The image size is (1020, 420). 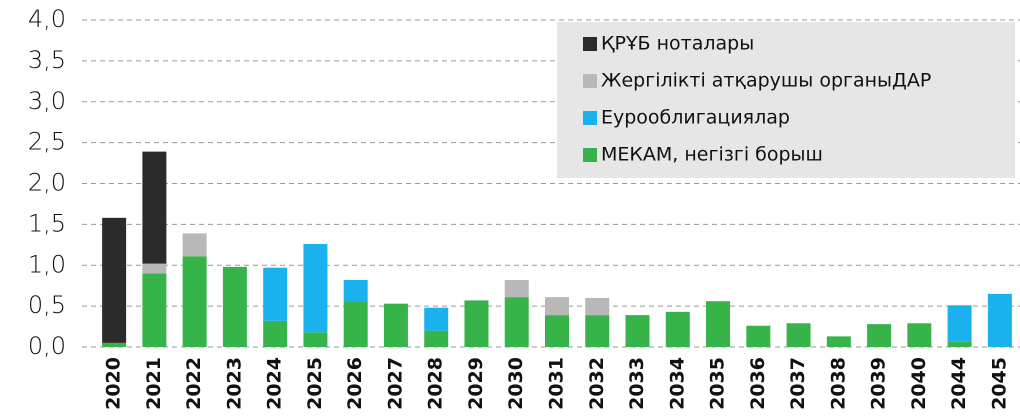 What do you see at coordinates (959, 383) in the screenshot?
I see `x-tick-label: 2044` at bounding box center [959, 383].